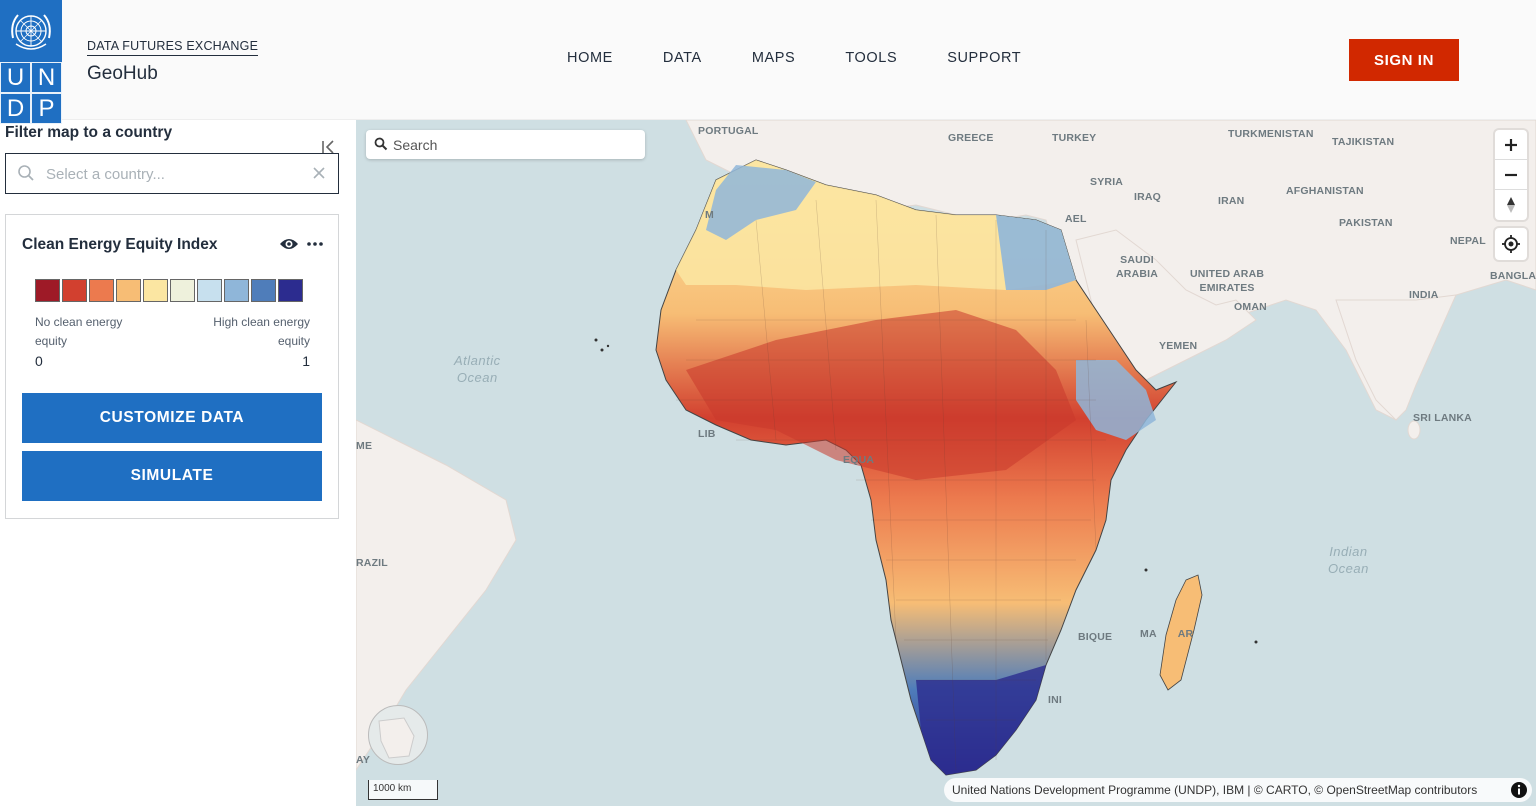 The width and height of the screenshot is (1536, 806). Describe the element at coordinates (120, 244) in the screenshot. I see `layer-title: Clean Energy Equity Index` at that location.